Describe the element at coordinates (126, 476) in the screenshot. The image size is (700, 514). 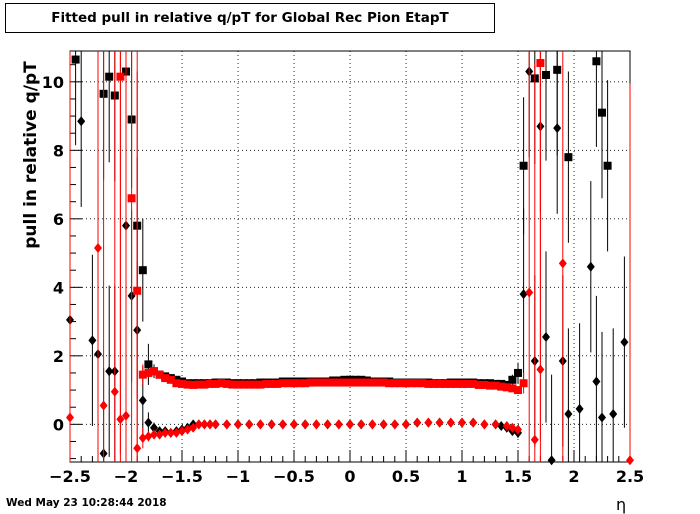
I see `x-tick-label: −2` at that location.